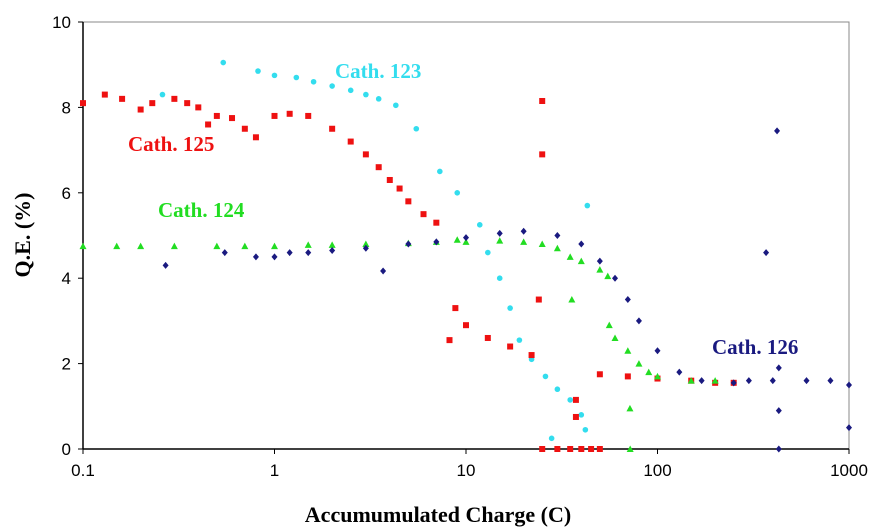 The height and width of the screenshot is (528, 877). What do you see at coordinates (201, 210) in the screenshot?
I see `series-label: Cath. 124` at bounding box center [201, 210].